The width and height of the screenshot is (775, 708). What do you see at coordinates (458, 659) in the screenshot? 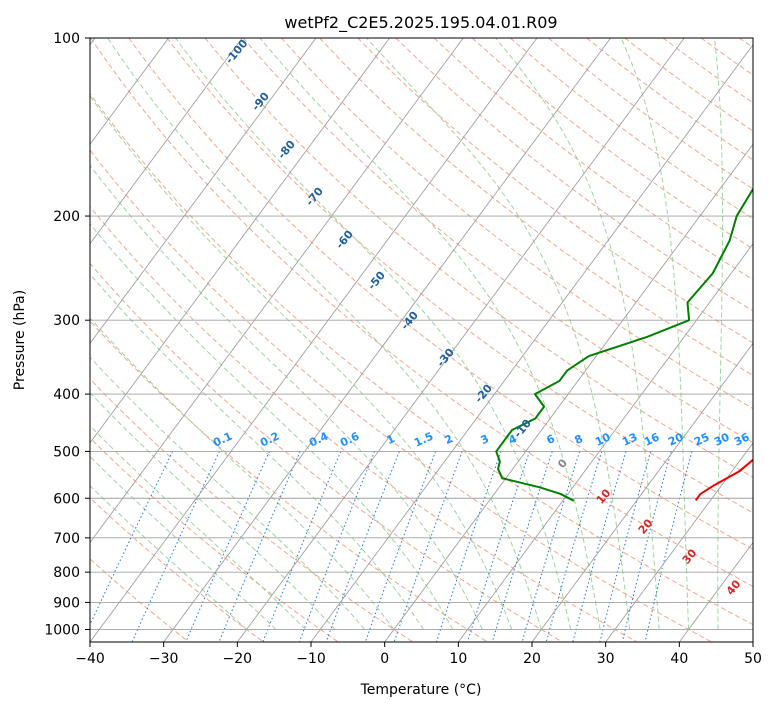
I see `x-tick-label: 10` at bounding box center [458, 659].